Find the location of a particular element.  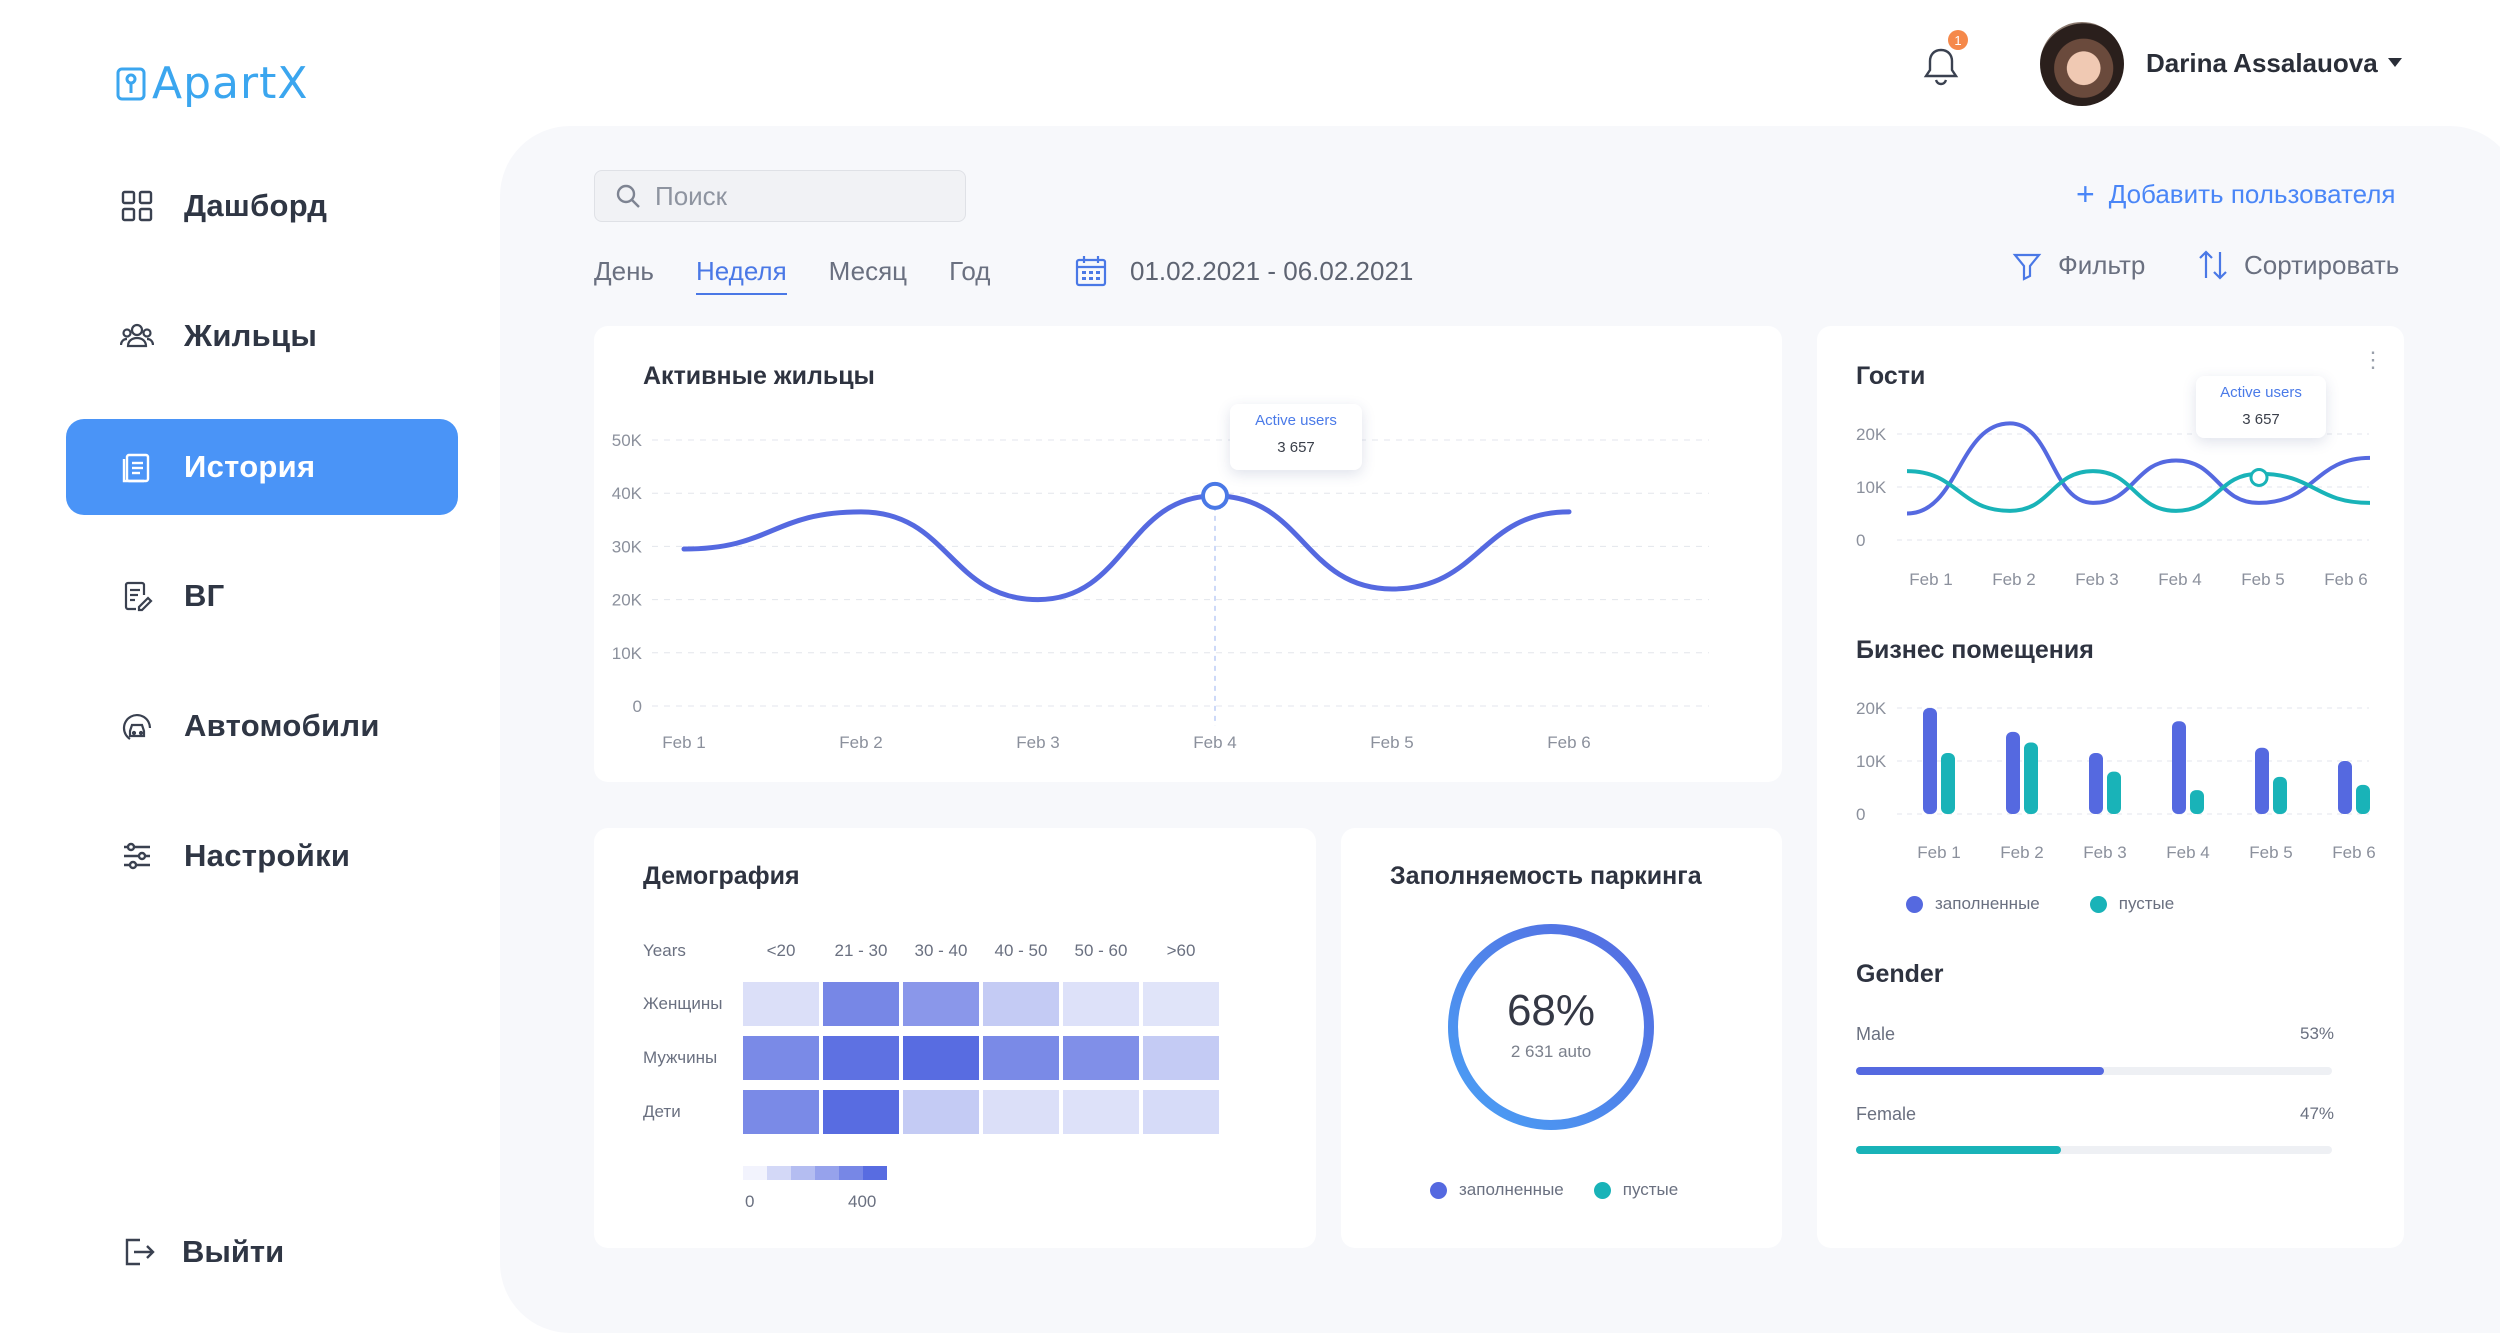

more-icon: ⋮ is located at coordinates (2373, 359).